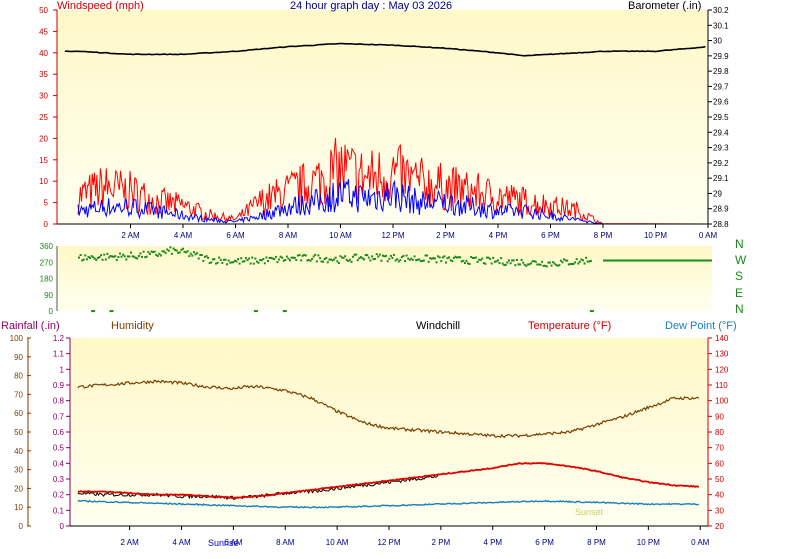 This screenshot has width=798, height=559. Describe the element at coordinates (43, 138) in the screenshot. I see `windspeed-tick-label: 20` at that location.